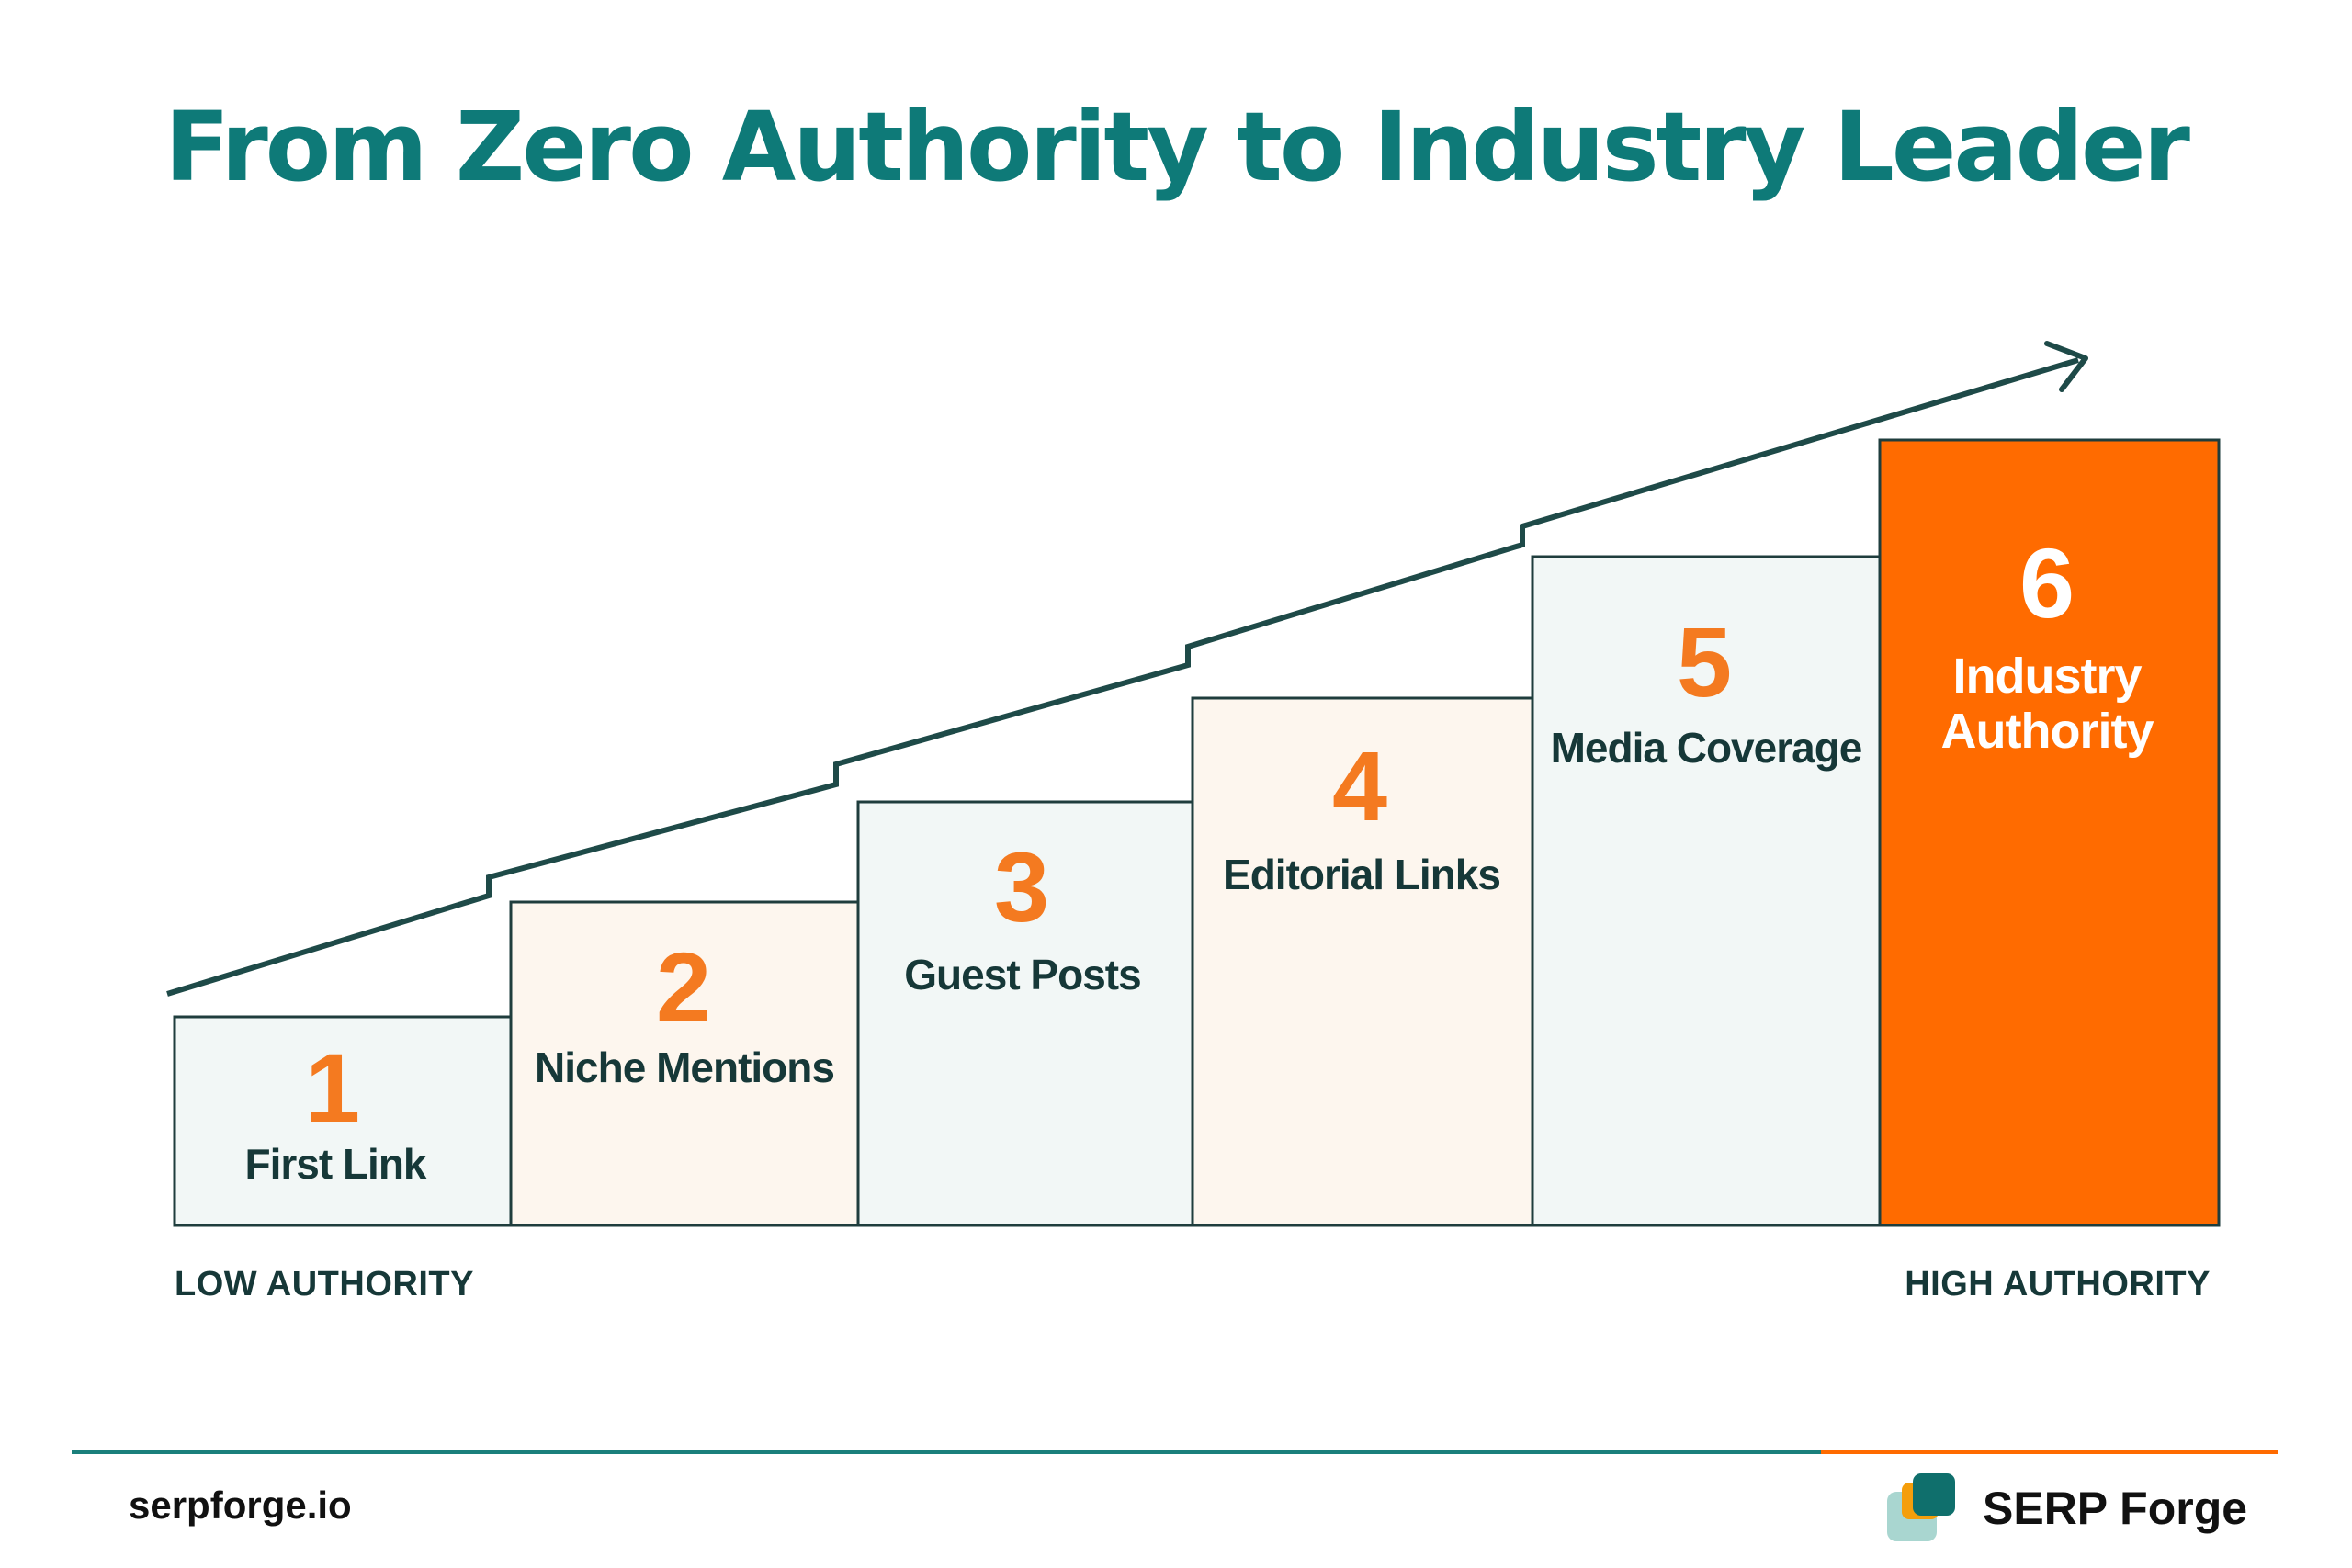 The height and width of the screenshot is (1568, 2352). I want to click on step-4: 4 Editorial Links, so click(1363, 962).